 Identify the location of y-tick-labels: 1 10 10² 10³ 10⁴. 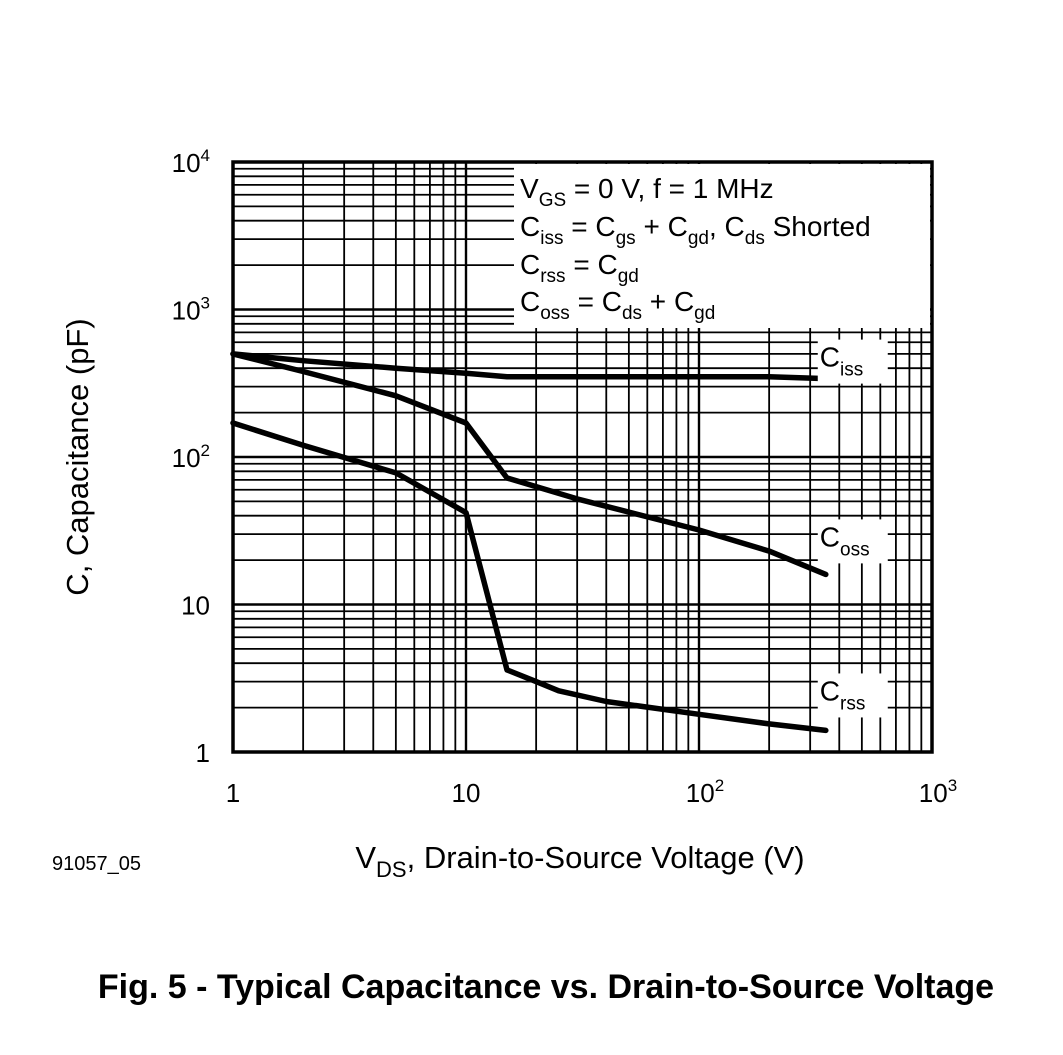
(191, 457).